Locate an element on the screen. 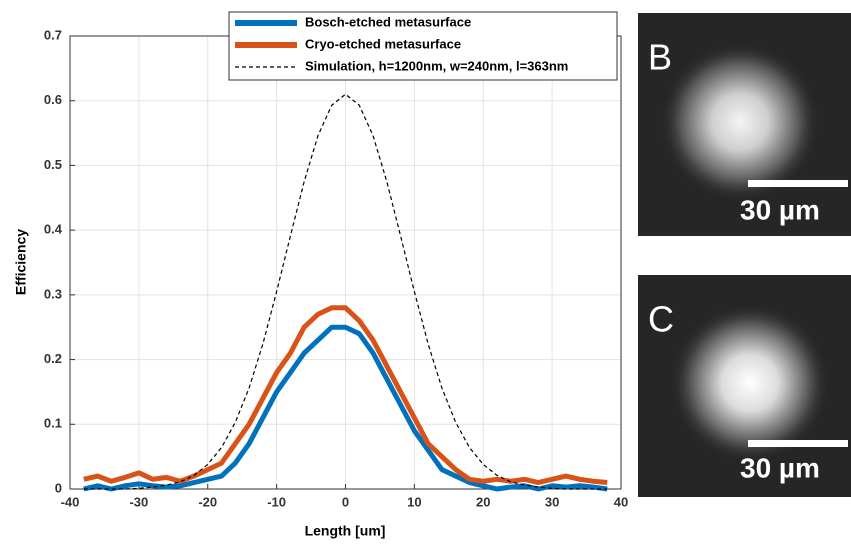 This screenshot has width=851, height=550. y-tick-label: 0 is located at coordinates (58, 487).